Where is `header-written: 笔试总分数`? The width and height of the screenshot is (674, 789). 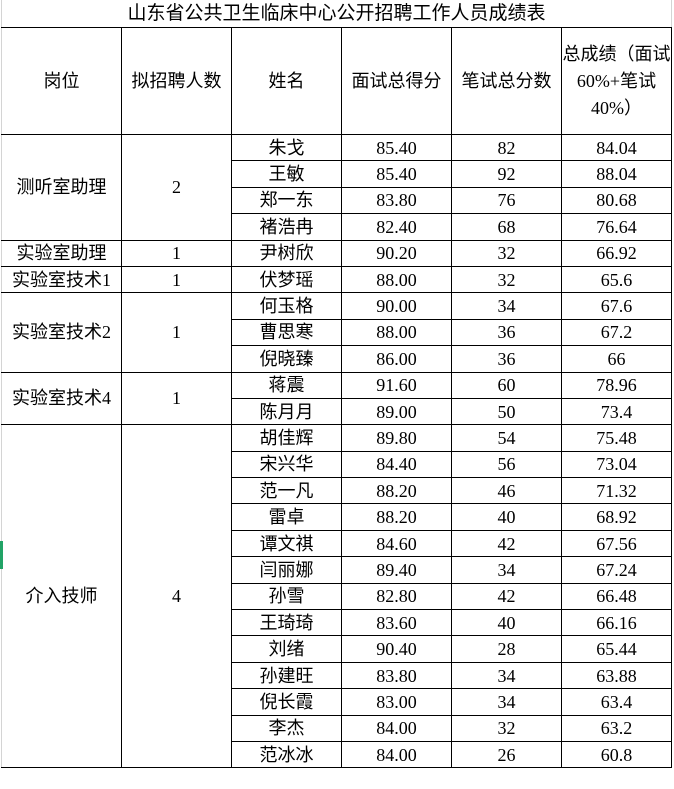
header-written: 笔试总分数 is located at coordinates (506, 81).